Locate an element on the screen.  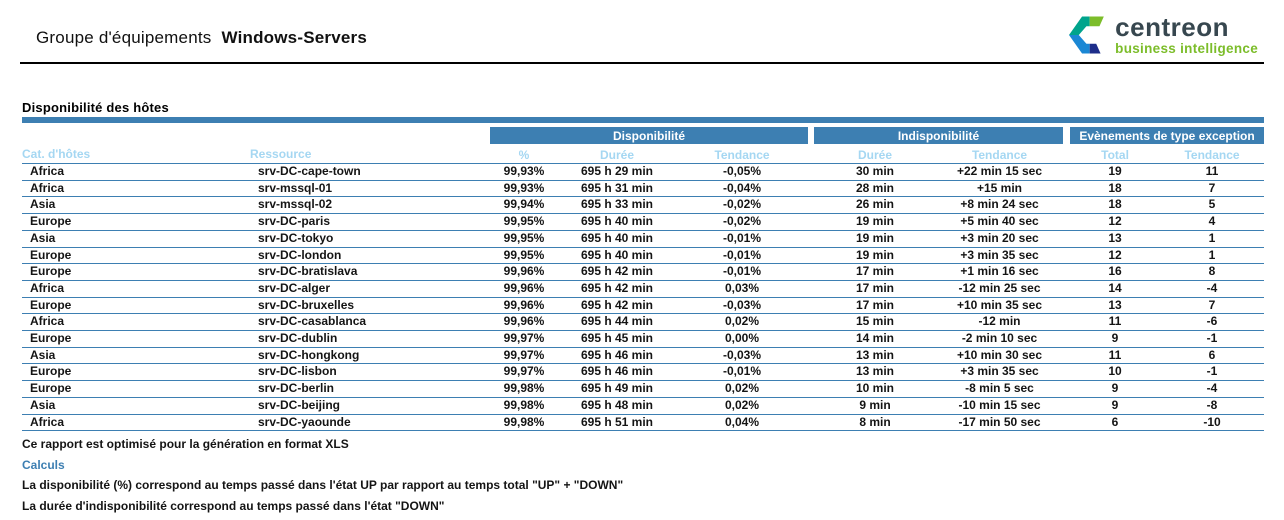
cell: srv-DC-bruxelles is located at coordinates (370, 306).